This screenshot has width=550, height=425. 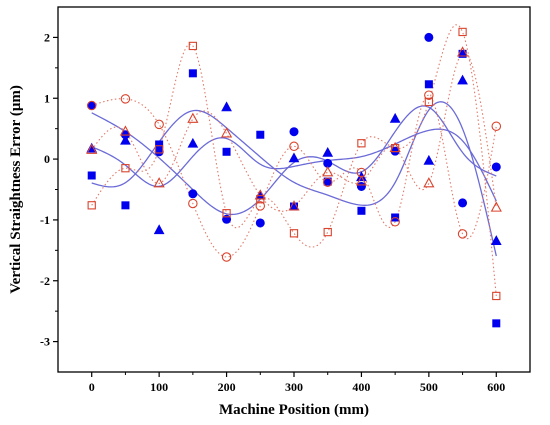 I want to click on x-tick-label: 0, so click(x=92, y=387).